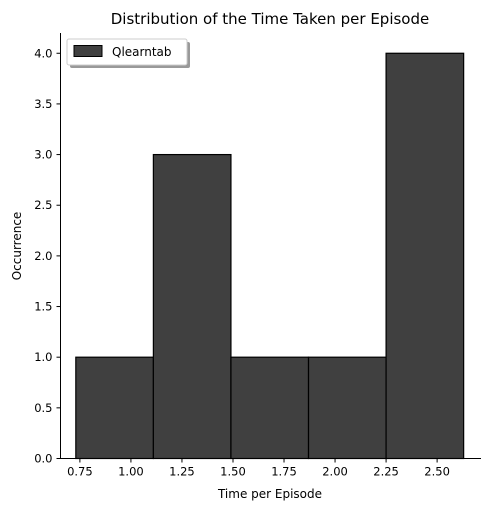 The height and width of the screenshot is (512, 489). Describe the element at coordinates (43, 104) in the screenshot. I see `y-tick-label: 3.5` at that location.